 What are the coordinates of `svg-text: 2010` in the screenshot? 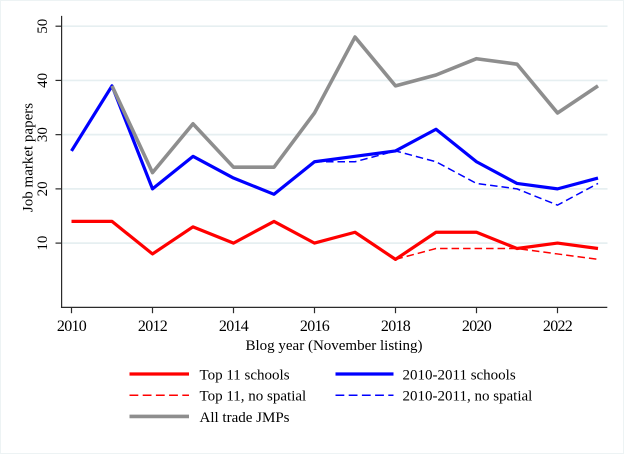 It's located at (72, 326).